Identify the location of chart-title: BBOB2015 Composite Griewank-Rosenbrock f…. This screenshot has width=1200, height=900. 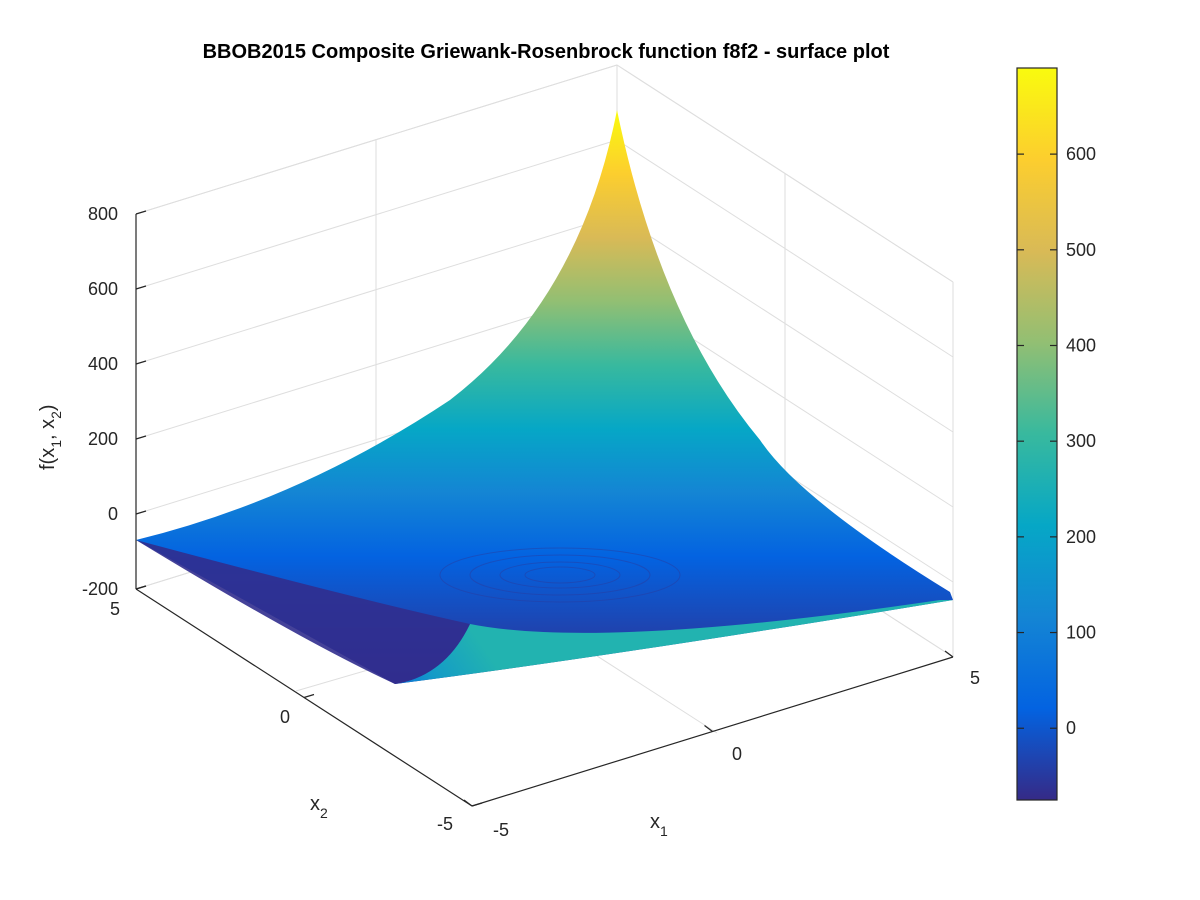
(546, 52).